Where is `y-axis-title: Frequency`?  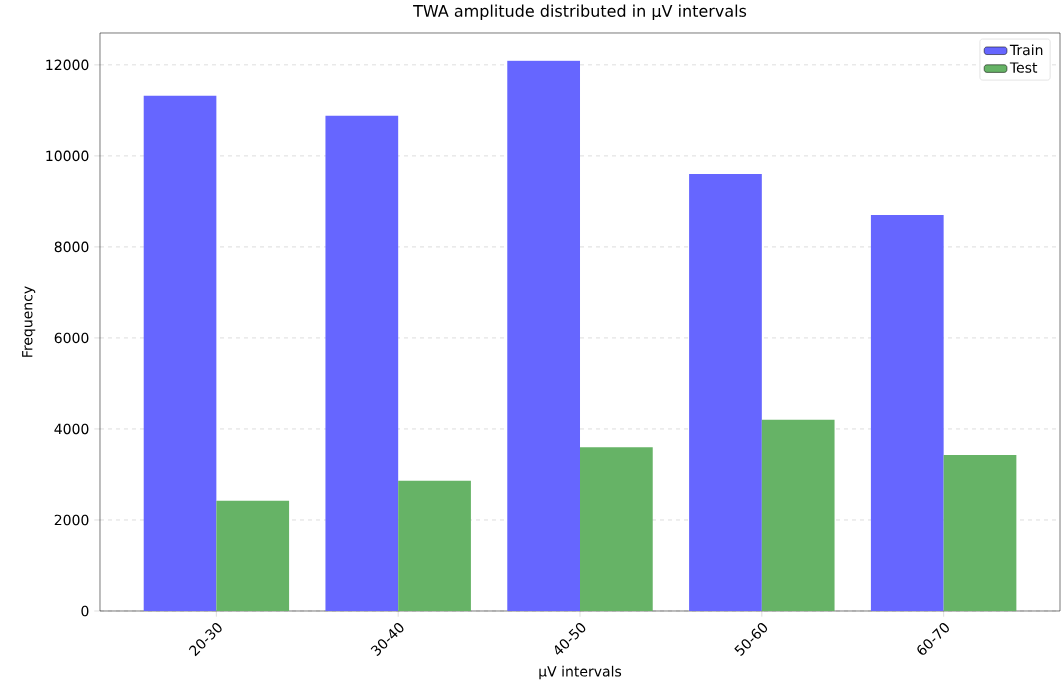
y-axis-title: Frequency is located at coordinates (29, 321).